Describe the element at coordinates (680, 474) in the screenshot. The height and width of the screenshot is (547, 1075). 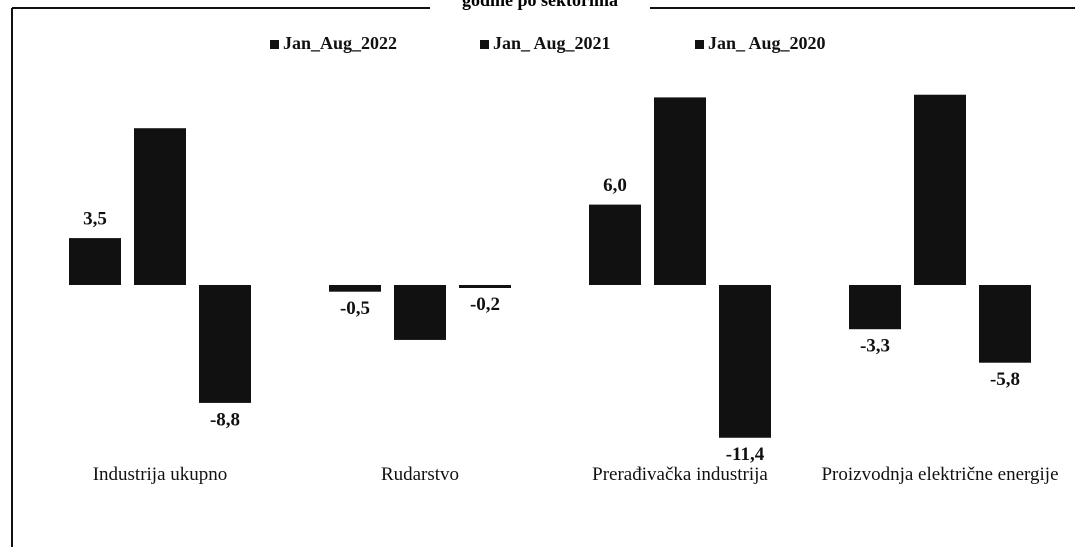
I see `category-label: Prerađivačka industrija` at that location.